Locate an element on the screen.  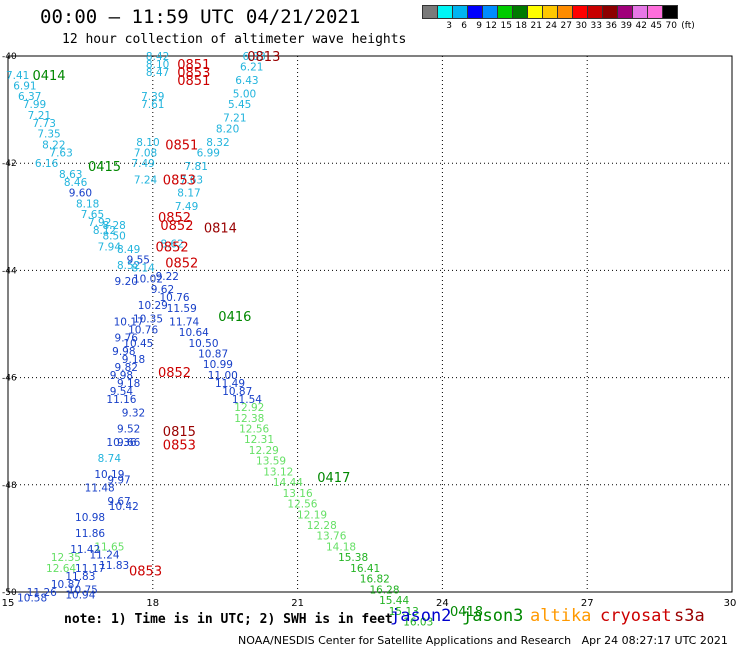
swh-value: 10.50 is located at coordinates (203, 344).